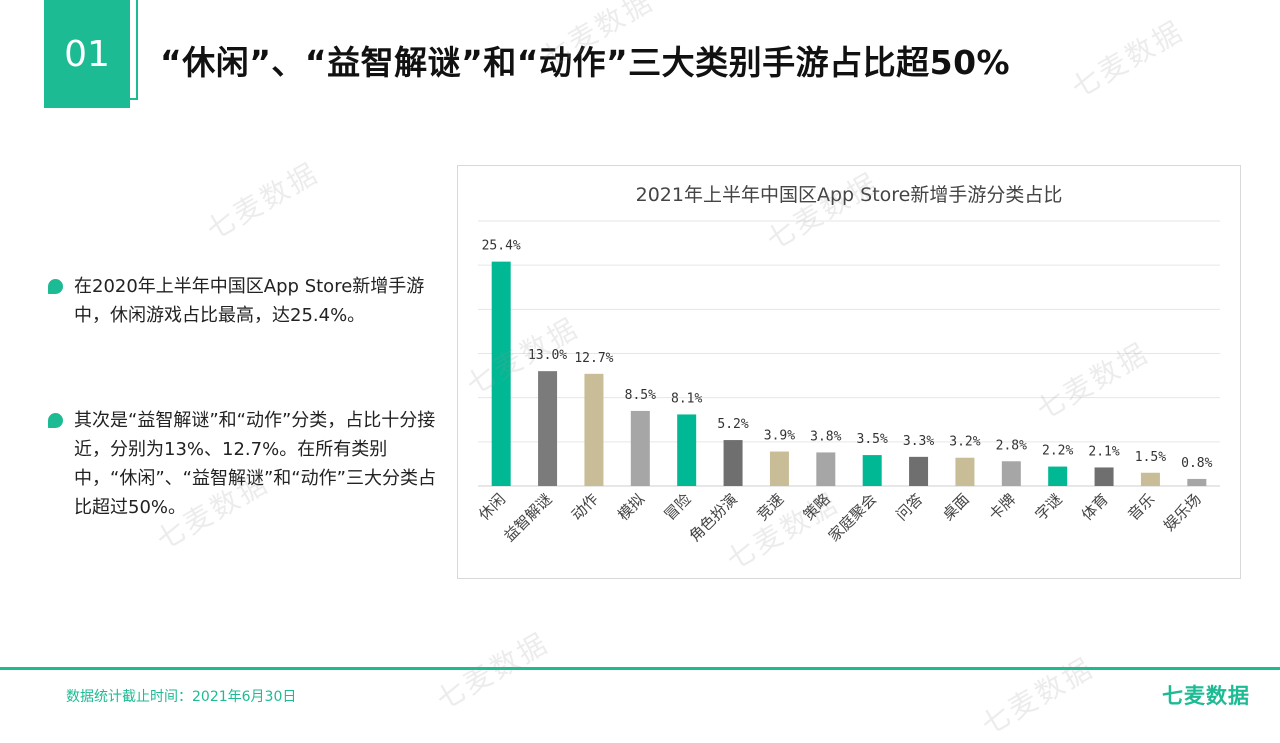 The width and height of the screenshot is (1280, 743). I want to click on data-label: 3.2%, so click(964, 442).